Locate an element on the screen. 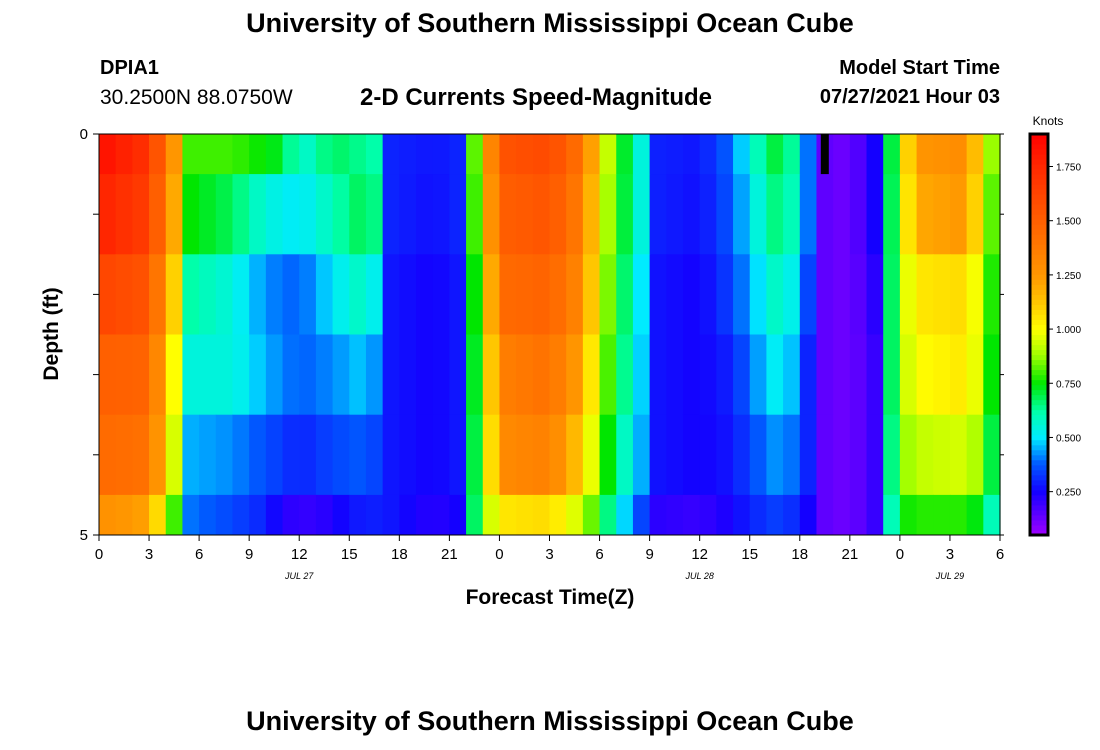  x-tick-label: 3 is located at coordinates (149, 554).